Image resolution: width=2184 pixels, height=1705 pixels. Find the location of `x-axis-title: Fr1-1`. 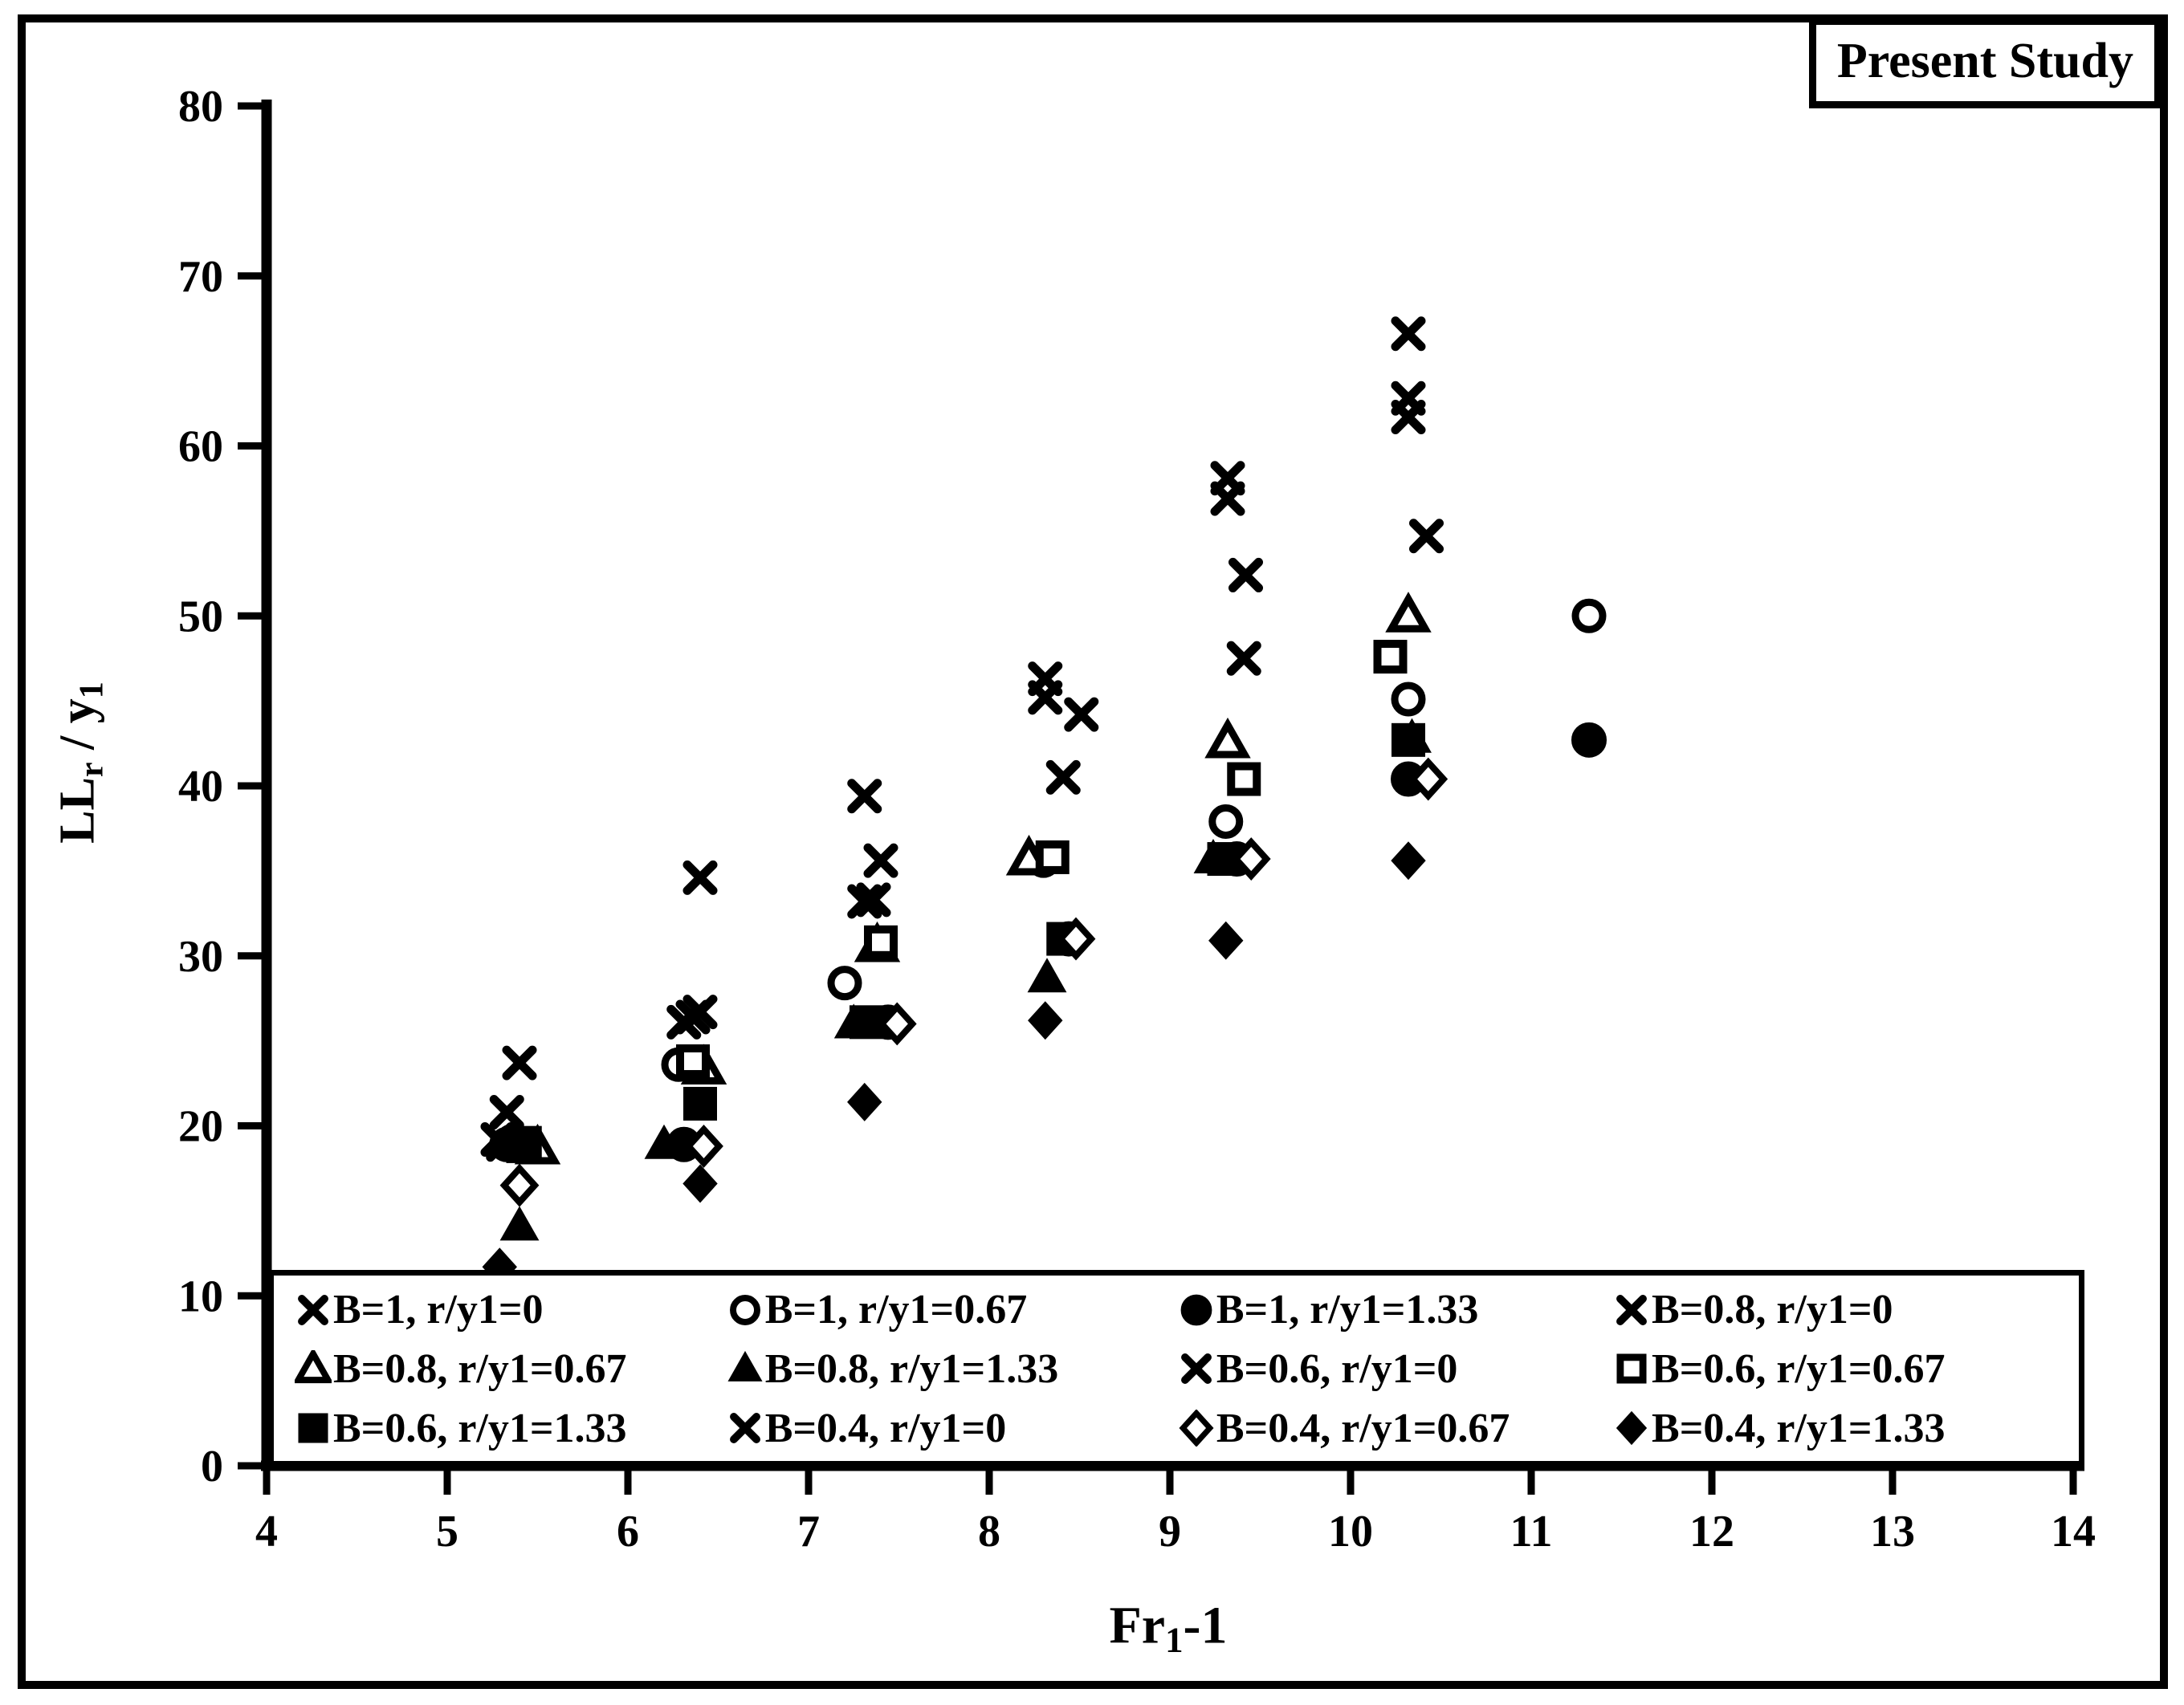

x-axis-title: Fr1-1 is located at coordinates (1168, 1627).